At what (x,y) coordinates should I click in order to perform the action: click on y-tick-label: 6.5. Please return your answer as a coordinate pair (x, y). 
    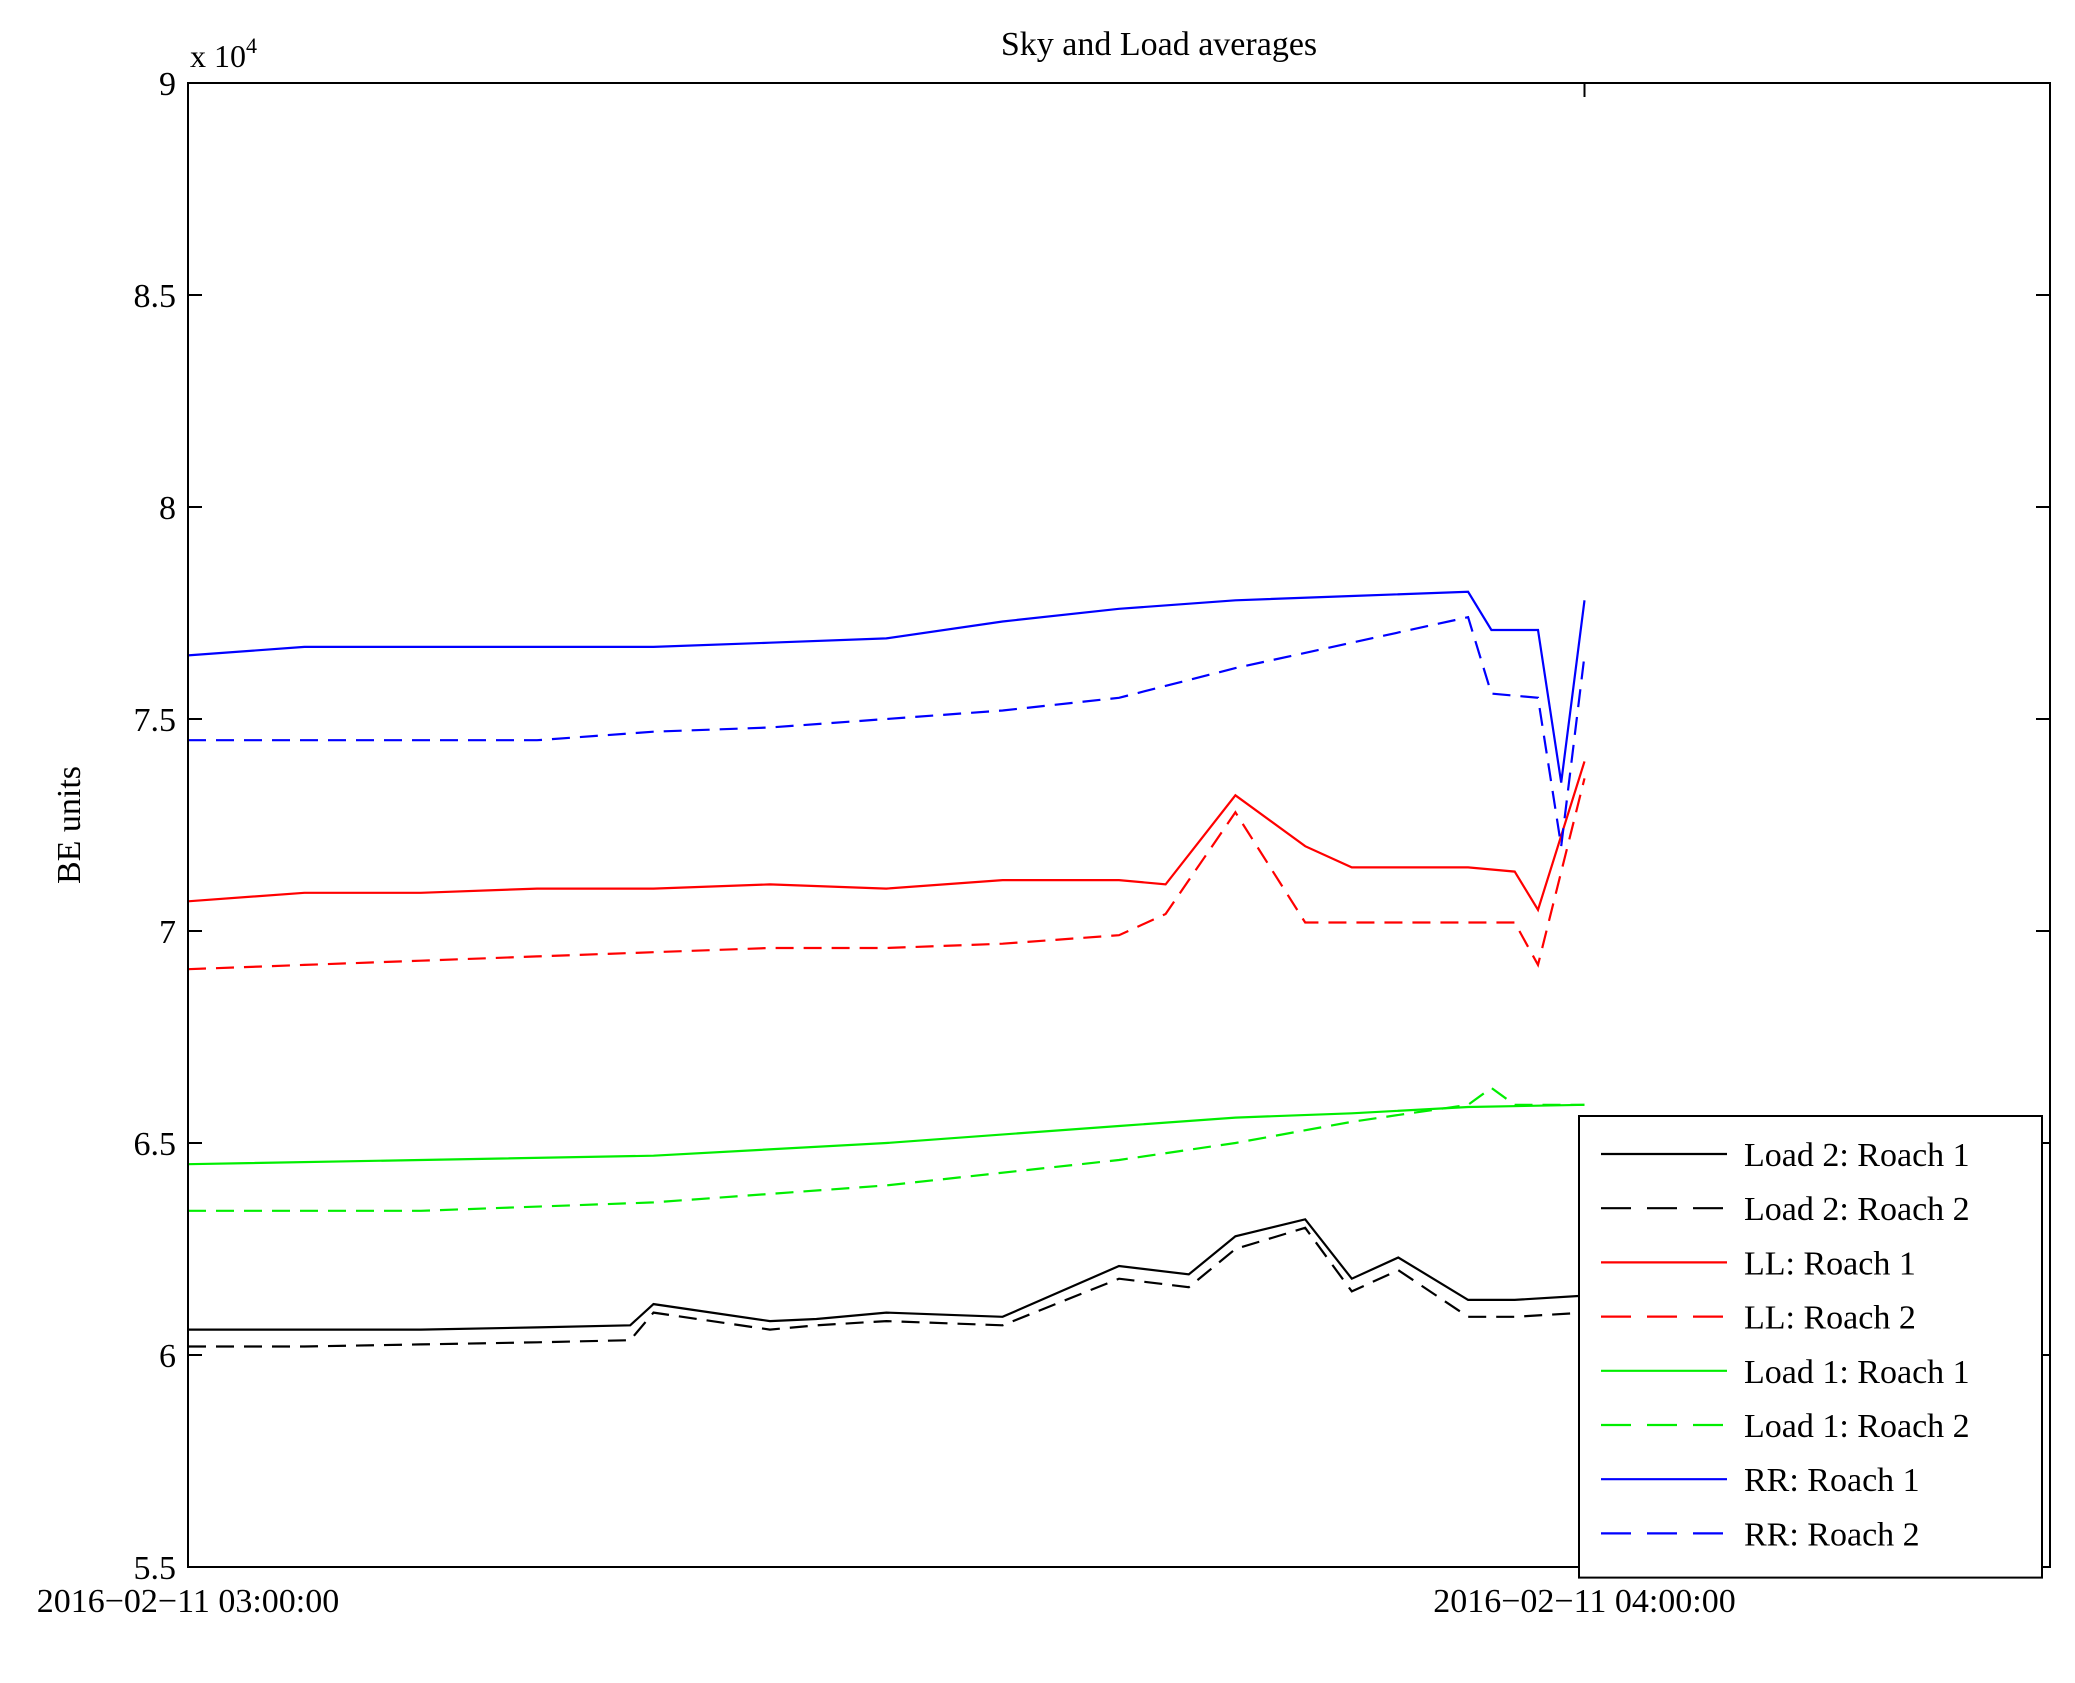
    Looking at the image, I should click on (155, 1144).